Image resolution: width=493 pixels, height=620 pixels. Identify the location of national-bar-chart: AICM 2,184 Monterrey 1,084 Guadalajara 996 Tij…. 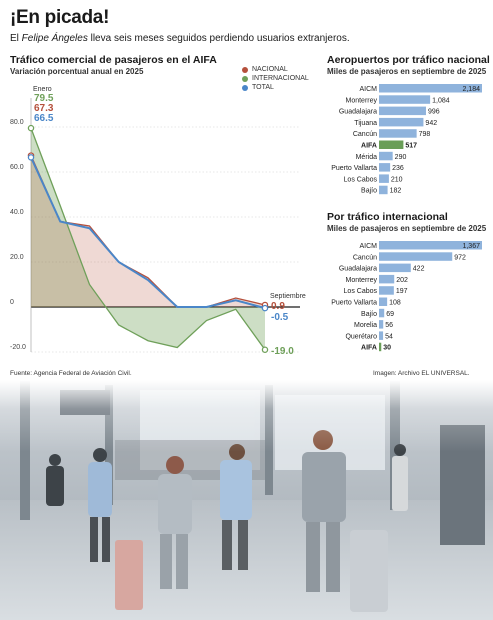
(406, 139).